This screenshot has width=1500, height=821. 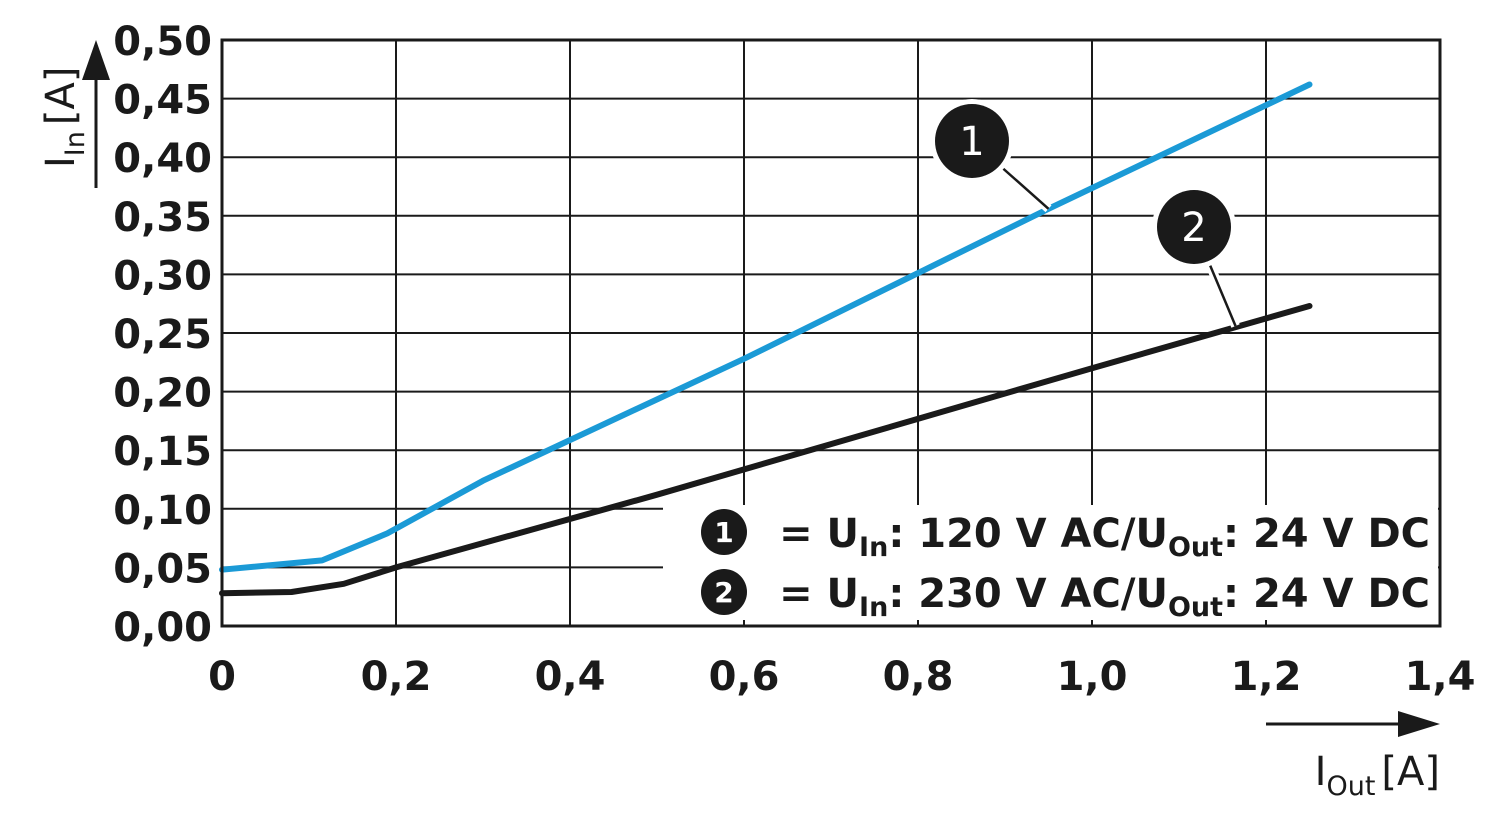 I want to click on x-tick-label: 0,6, so click(x=744, y=677).